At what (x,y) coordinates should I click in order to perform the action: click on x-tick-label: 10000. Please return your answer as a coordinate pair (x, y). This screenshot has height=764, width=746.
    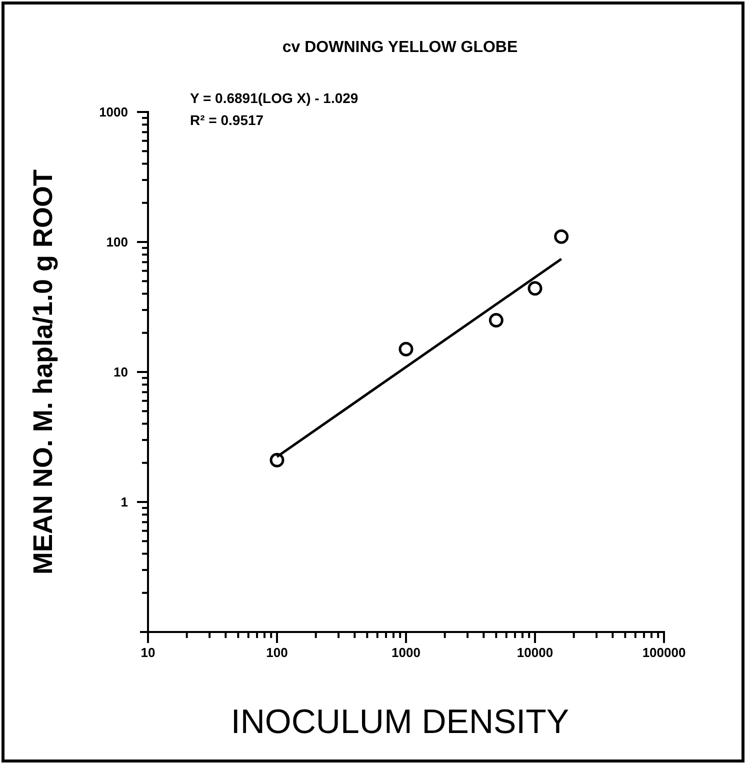
    Looking at the image, I should click on (535, 652).